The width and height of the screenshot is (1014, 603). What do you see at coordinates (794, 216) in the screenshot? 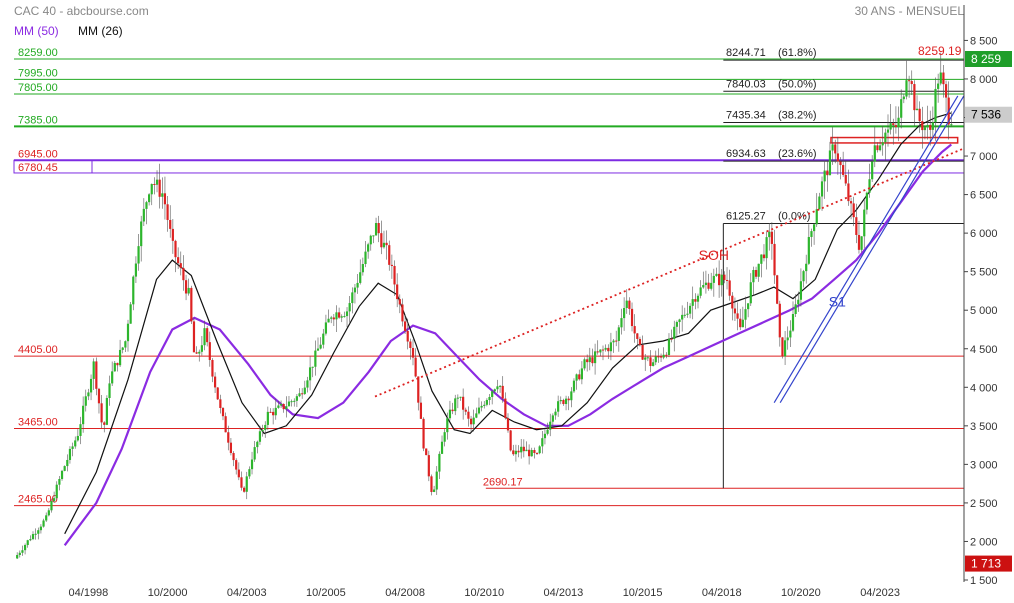
I see `fib-pct: (0.0%)` at bounding box center [794, 216].